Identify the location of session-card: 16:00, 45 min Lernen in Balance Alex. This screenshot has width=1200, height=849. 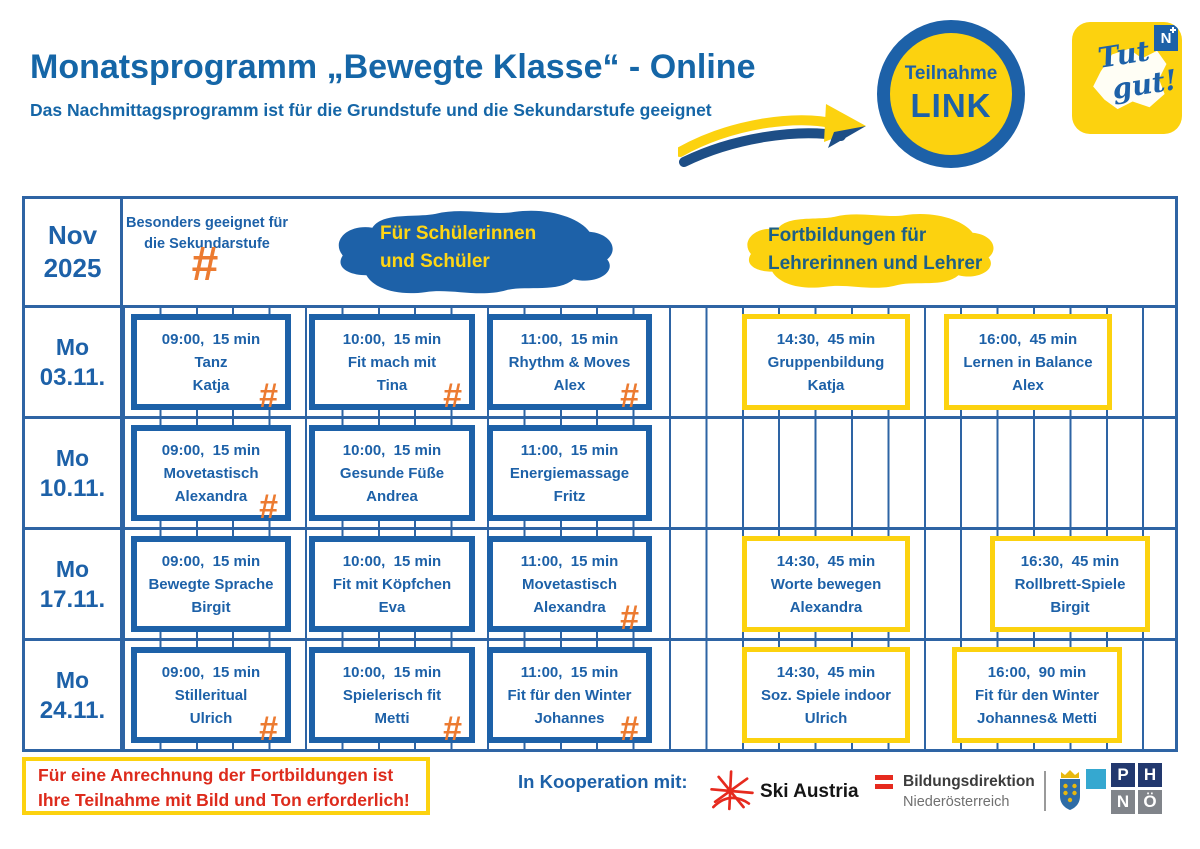
(1028, 362).